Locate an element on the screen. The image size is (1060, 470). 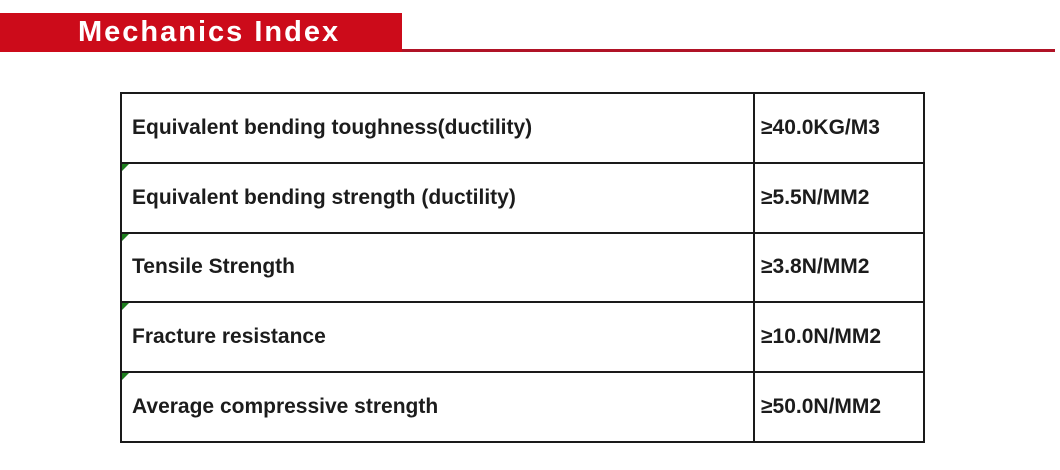
section-title: Mechanics Index is located at coordinates (209, 32).